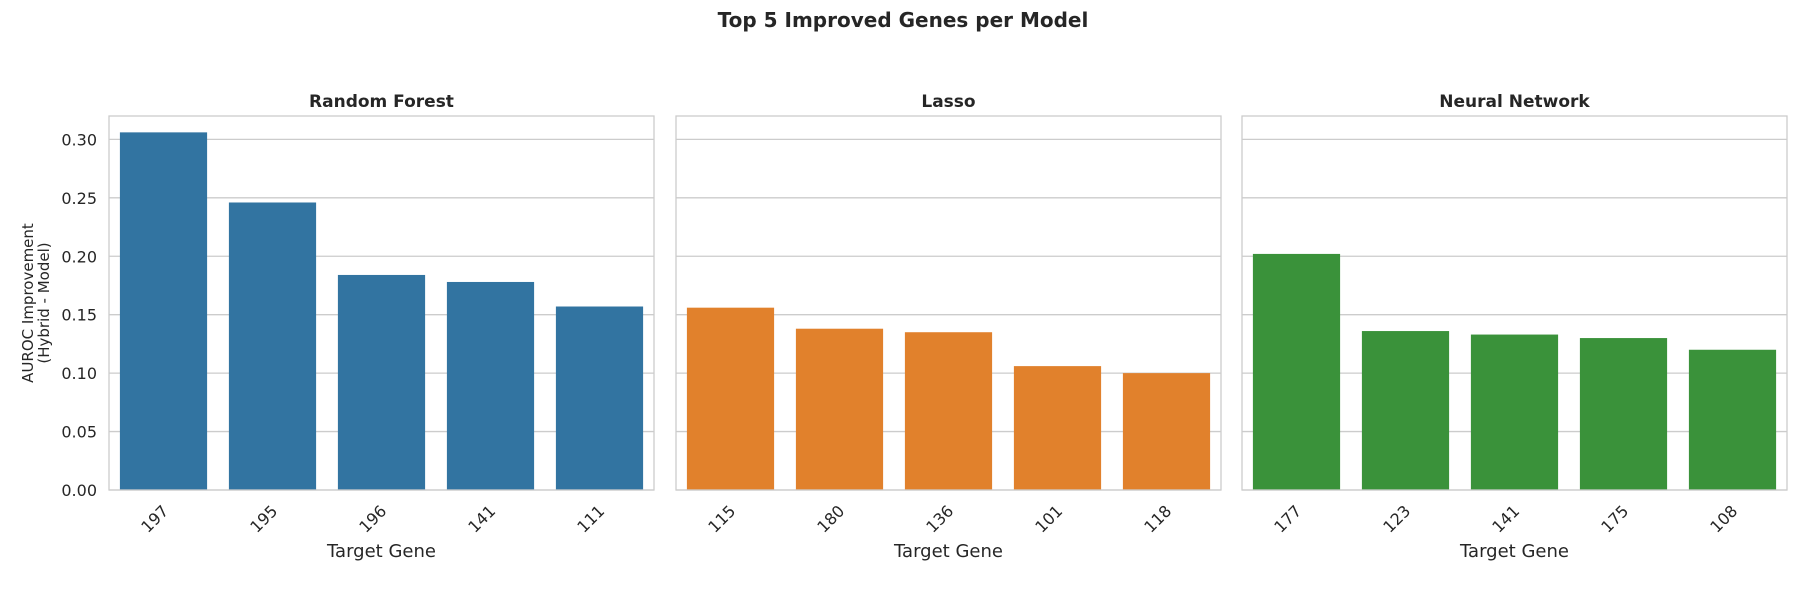  What do you see at coordinates (154, 518) in the screenshot?
I see `x-tick-label: 197` at bounding box center [154, 518].